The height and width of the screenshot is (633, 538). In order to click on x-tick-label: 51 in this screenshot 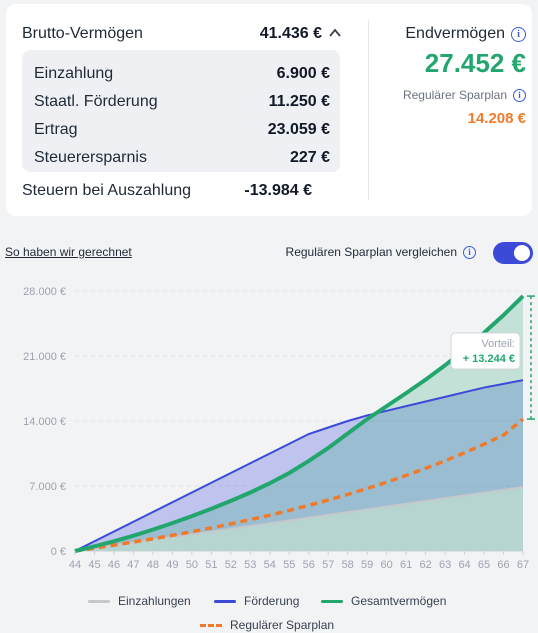, I will do `click(211, 565)`.